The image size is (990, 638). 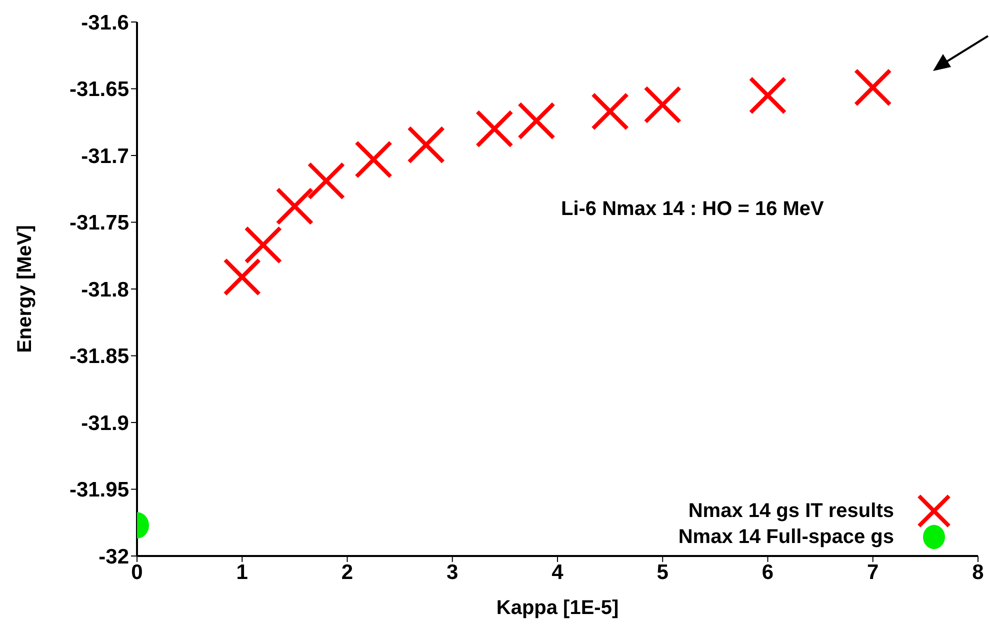 What do you see at coordinates (105, 423) in the screenshot?
I see `y-tick-label: -31.9` at bounding box center [105, 423].